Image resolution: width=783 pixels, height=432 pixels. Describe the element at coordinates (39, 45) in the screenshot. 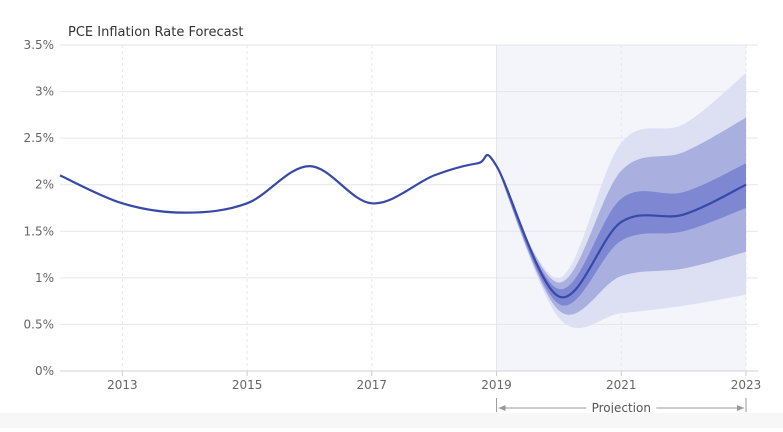

I see `y-tick-label: 3.5%` at that location.